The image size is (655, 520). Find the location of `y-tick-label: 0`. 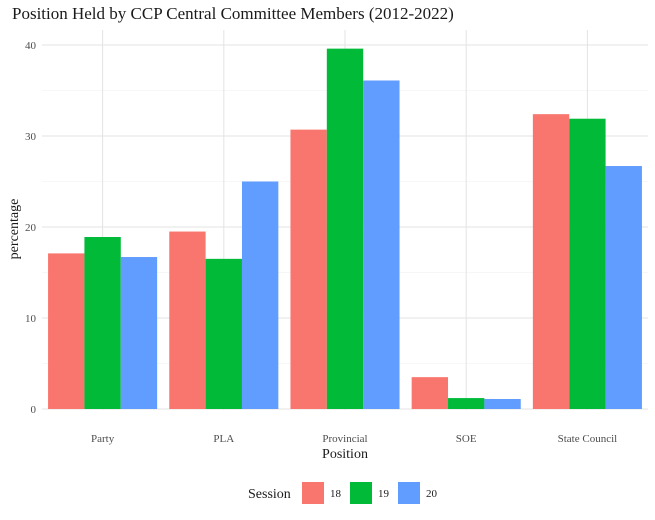

y-tick-label: 0 is located at coordinates (34, 410).